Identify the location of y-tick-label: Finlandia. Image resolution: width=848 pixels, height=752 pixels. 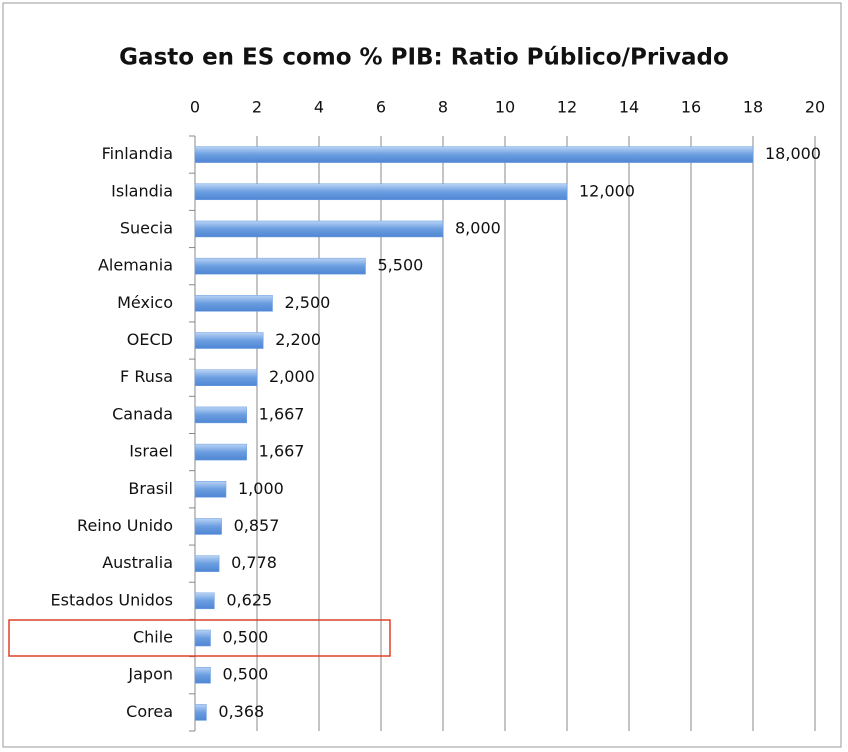
(137, 153).